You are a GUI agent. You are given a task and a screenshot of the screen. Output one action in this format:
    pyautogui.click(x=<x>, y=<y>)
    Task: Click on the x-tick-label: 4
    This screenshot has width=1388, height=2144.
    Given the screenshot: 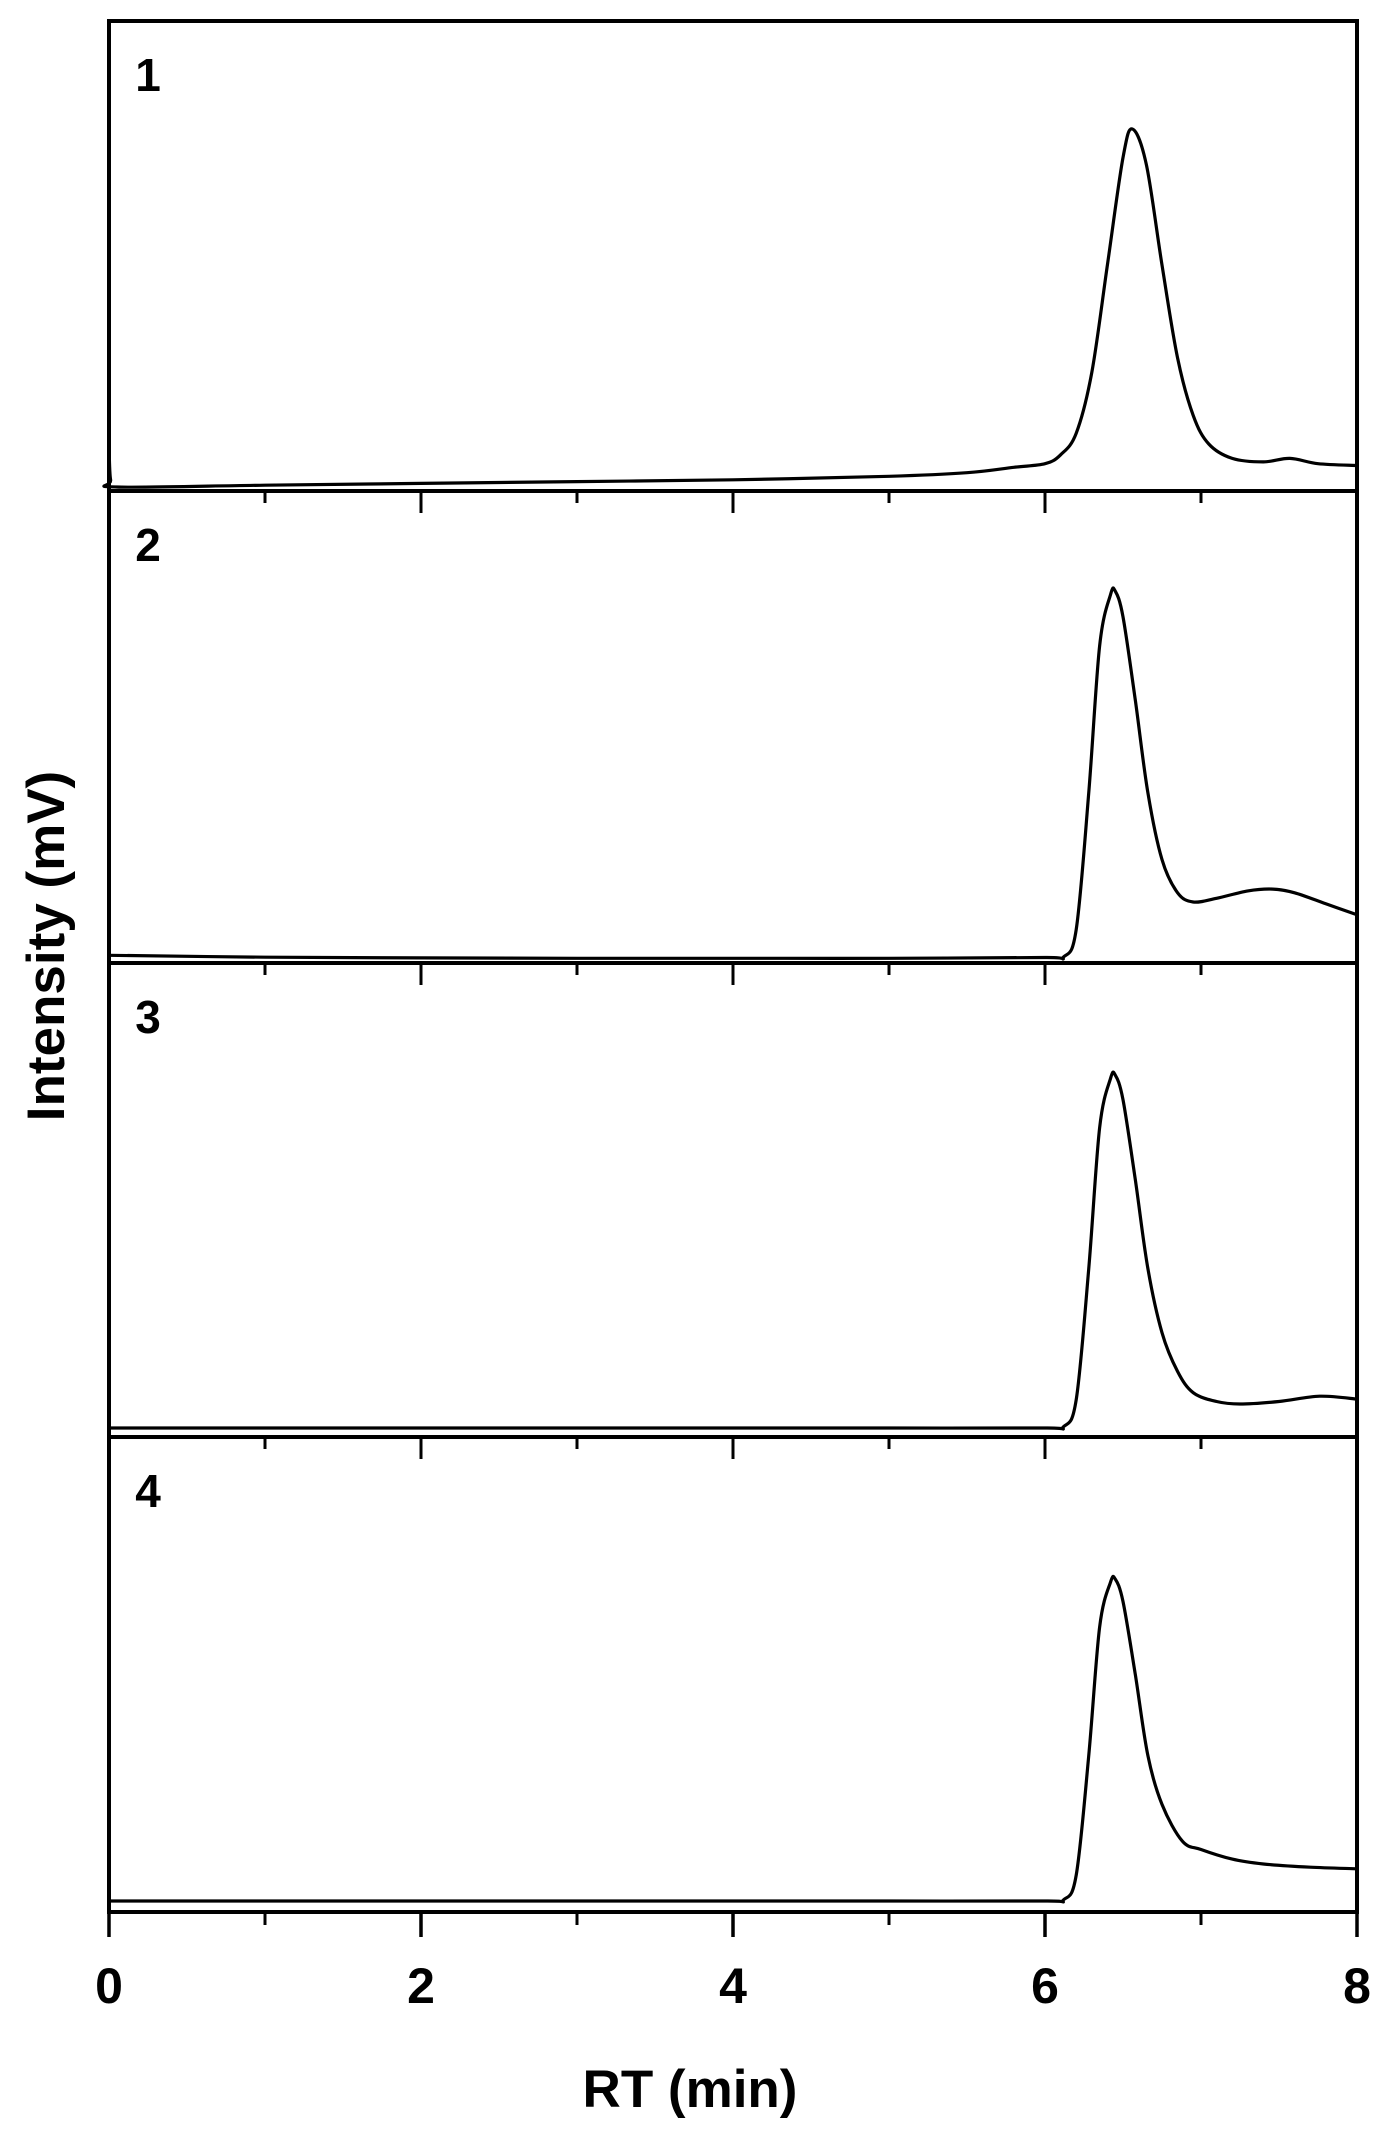 What is the action you would take?
    pyautogui.click(x=733, y=1986)
    